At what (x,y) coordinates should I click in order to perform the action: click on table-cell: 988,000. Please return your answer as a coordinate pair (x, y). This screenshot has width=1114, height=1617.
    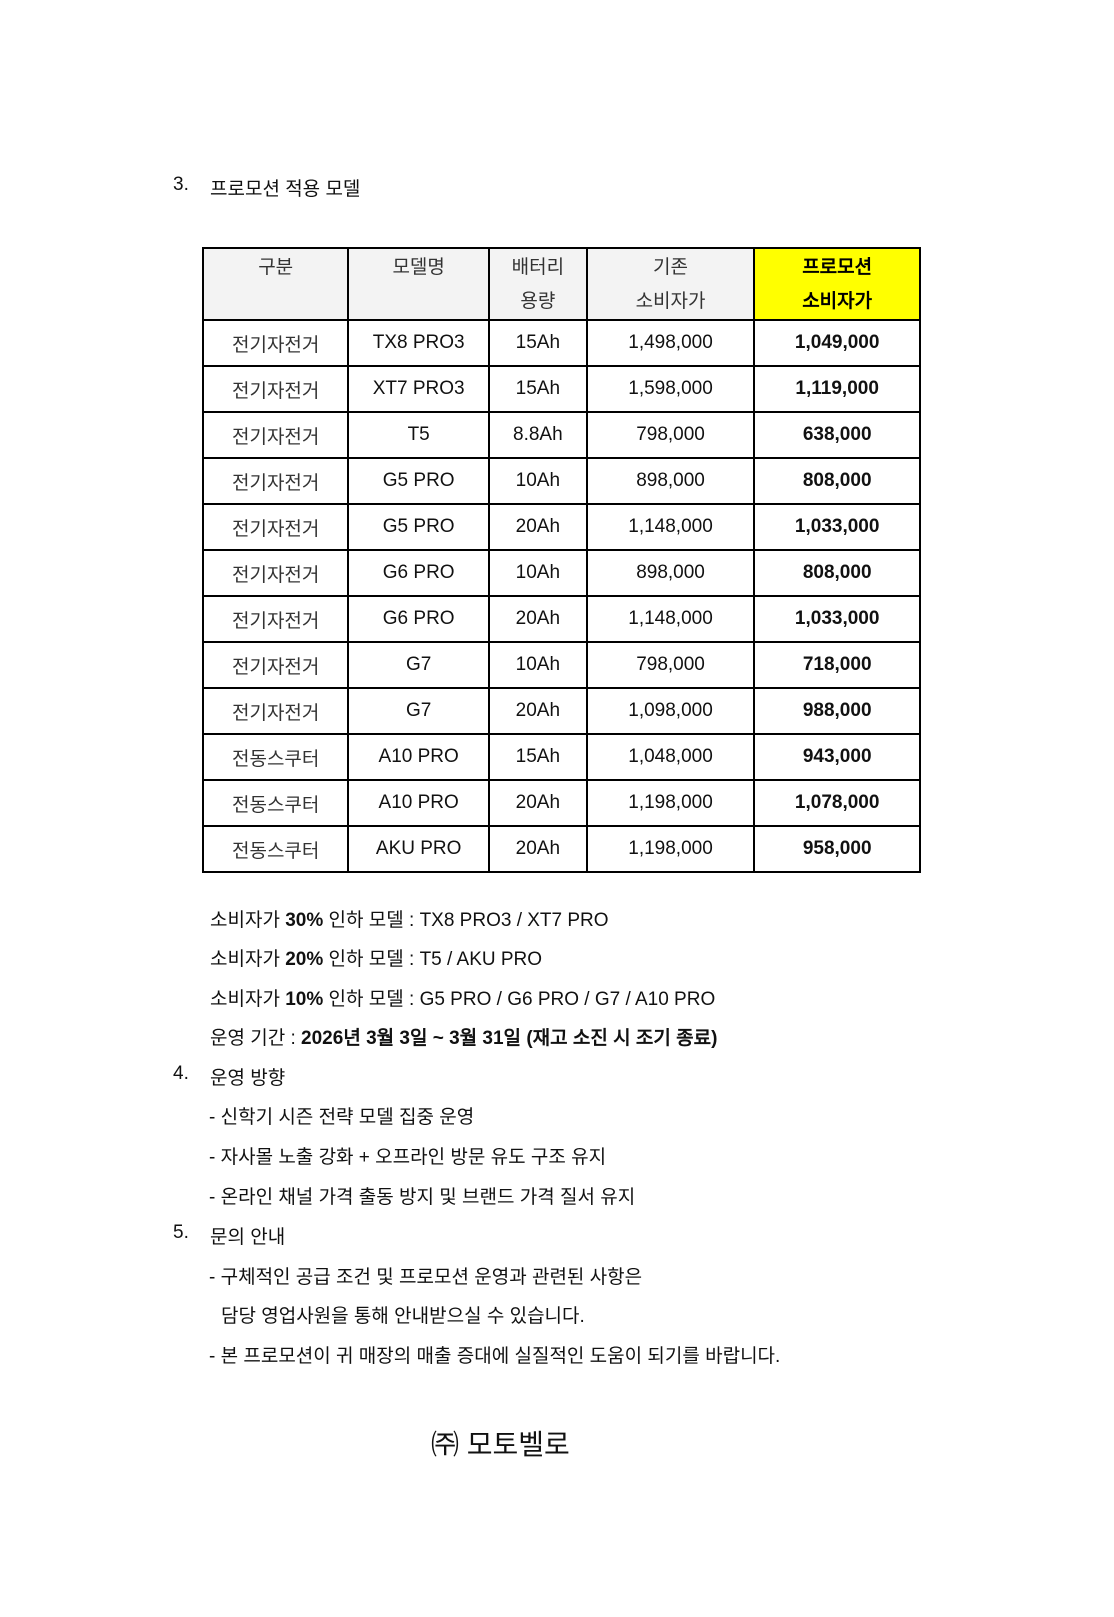
    Looking at the image, I should click on (837, 711).